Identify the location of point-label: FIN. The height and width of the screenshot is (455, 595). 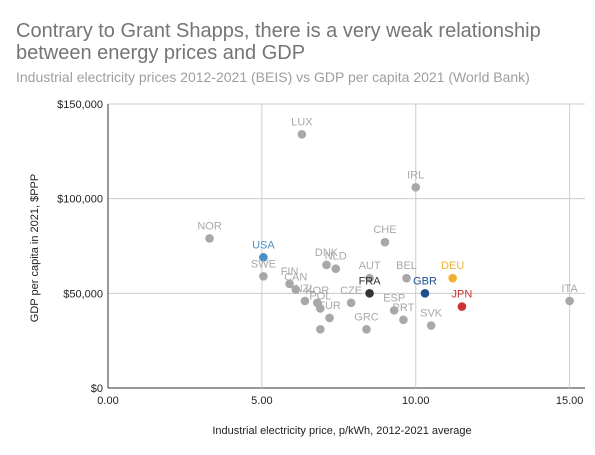
(290, 272).